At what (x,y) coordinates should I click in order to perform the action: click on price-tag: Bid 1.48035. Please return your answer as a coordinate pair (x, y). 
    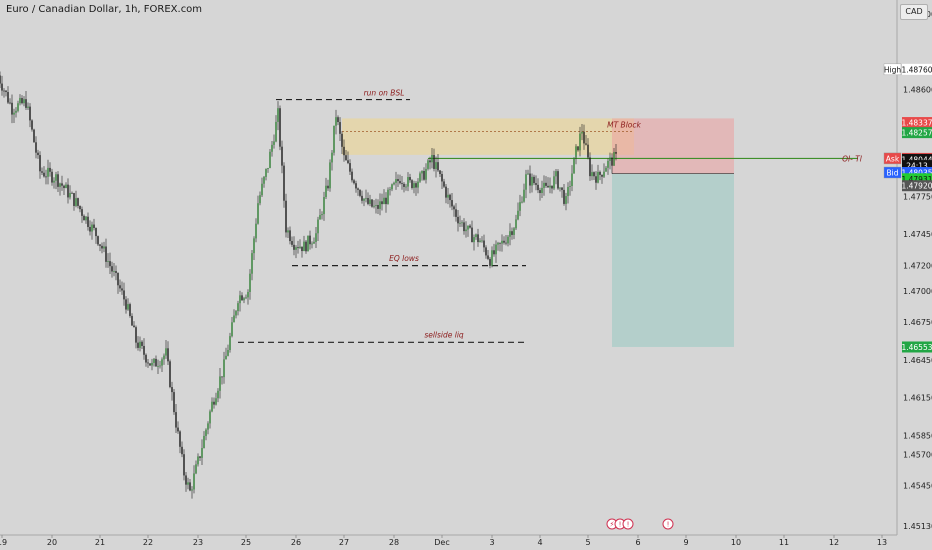
    Looking at the image, I should click on (907, 172).